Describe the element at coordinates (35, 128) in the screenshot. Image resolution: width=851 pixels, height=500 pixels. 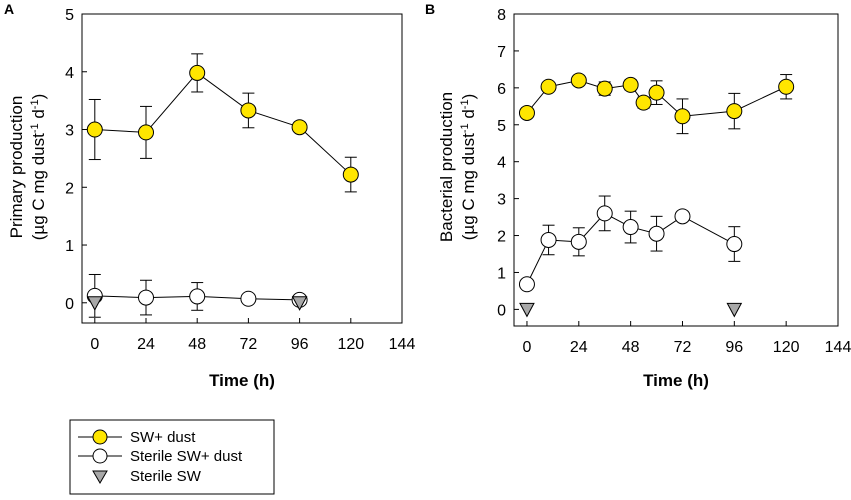
I see `plot-a-ylabel-sup-1: -1` at that location.